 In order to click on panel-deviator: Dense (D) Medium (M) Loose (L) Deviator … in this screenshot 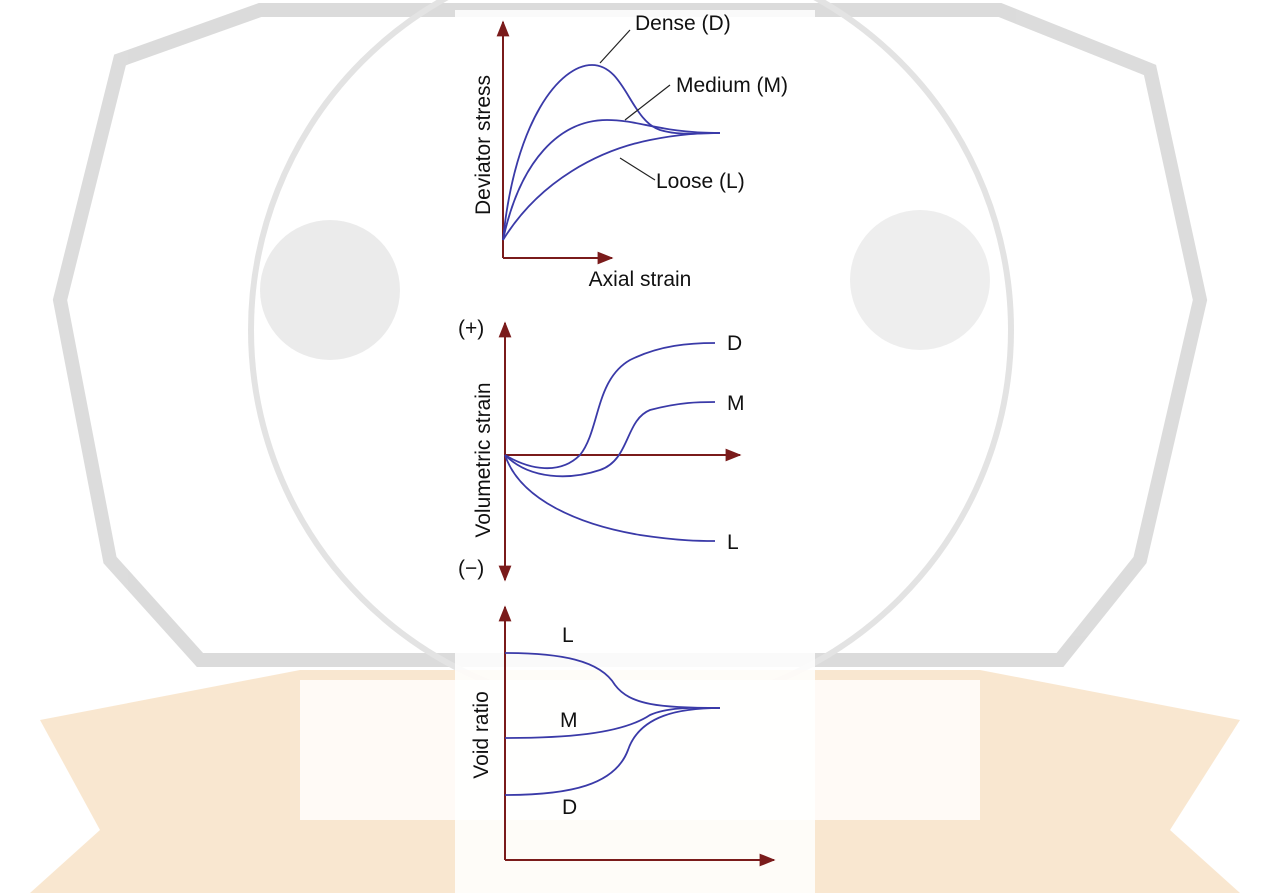, I will do `click(630, 151)`.